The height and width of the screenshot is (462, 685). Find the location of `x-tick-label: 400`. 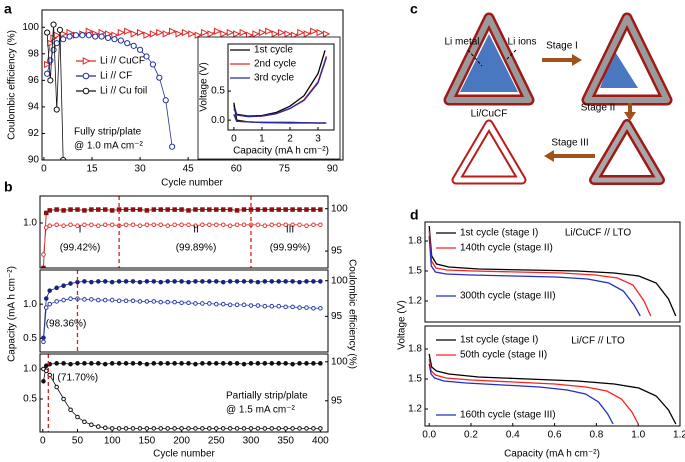

x-tick-label: 400 is located at coordinates (320, 441).